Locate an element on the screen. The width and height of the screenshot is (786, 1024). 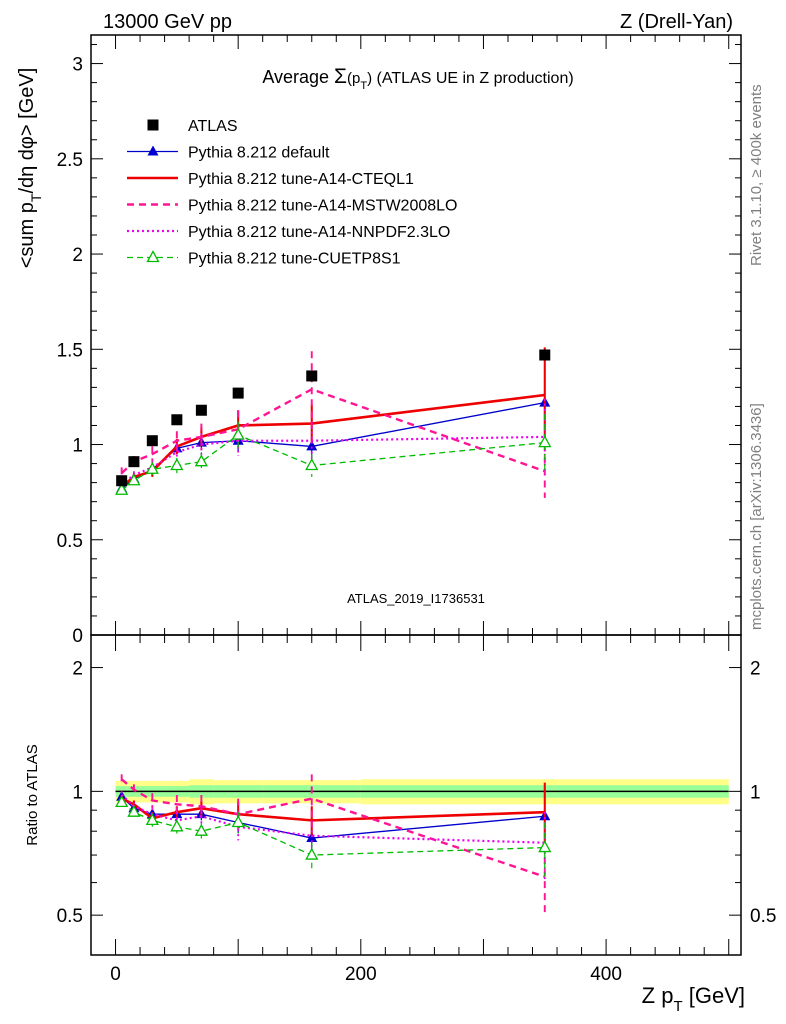
ratio-cteql1-line is located at coordinates (333, 809).